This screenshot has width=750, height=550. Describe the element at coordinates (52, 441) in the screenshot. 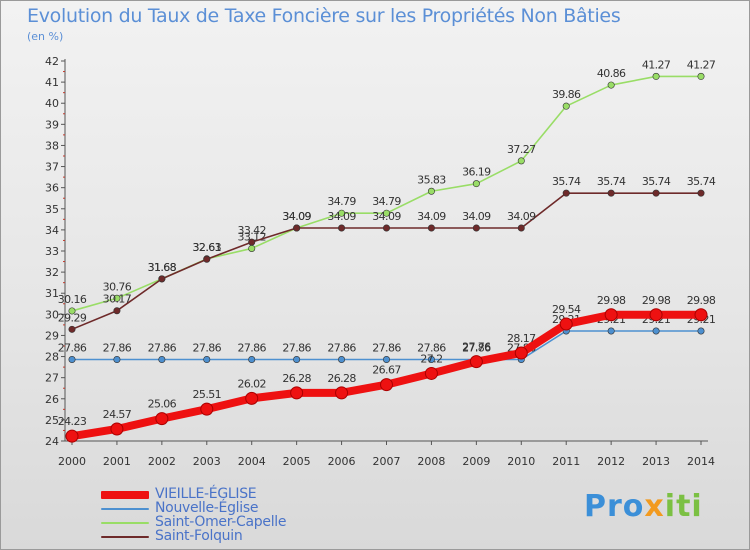

I see `y-tick-label: 24` at that location.